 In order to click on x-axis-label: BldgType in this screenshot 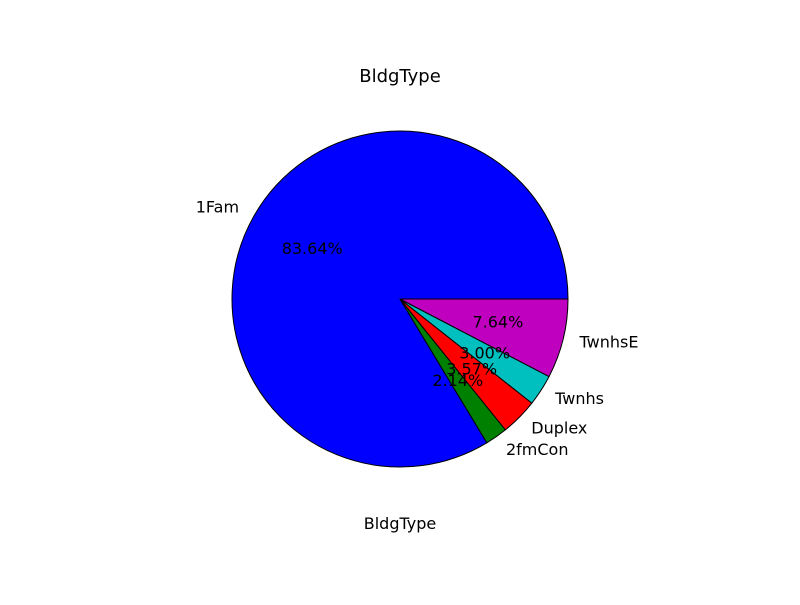, I will do `click(400, 523)`.